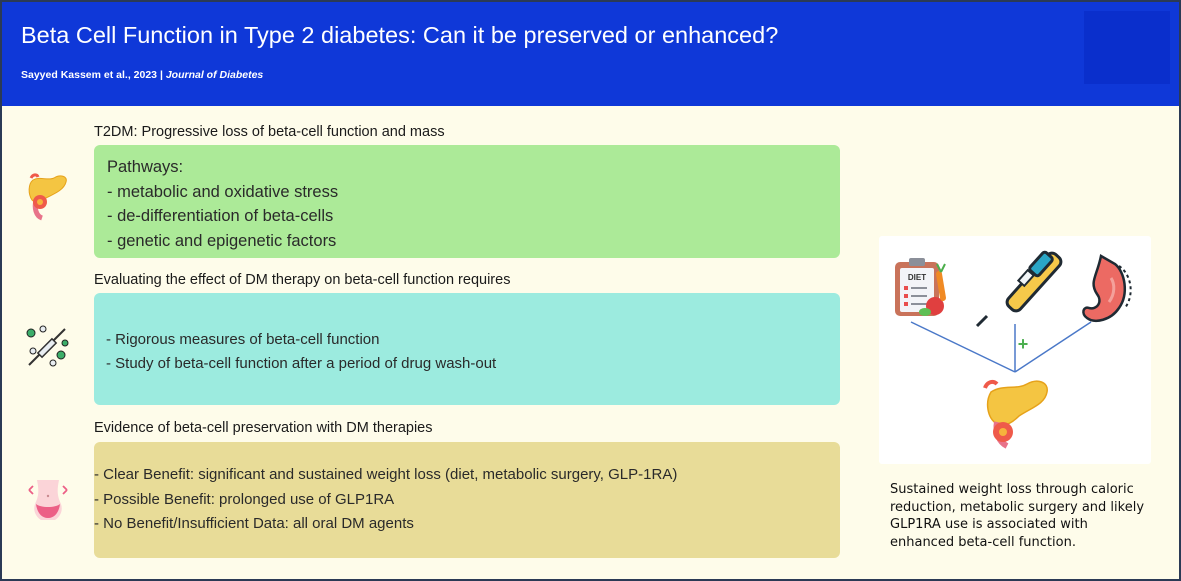 The width and height of the screenshot is (1181, 581). Describe the element at coordinates (222, 240) in the screenshot. I see `pathways-line: - genetic and epigenetic factors` at that location.